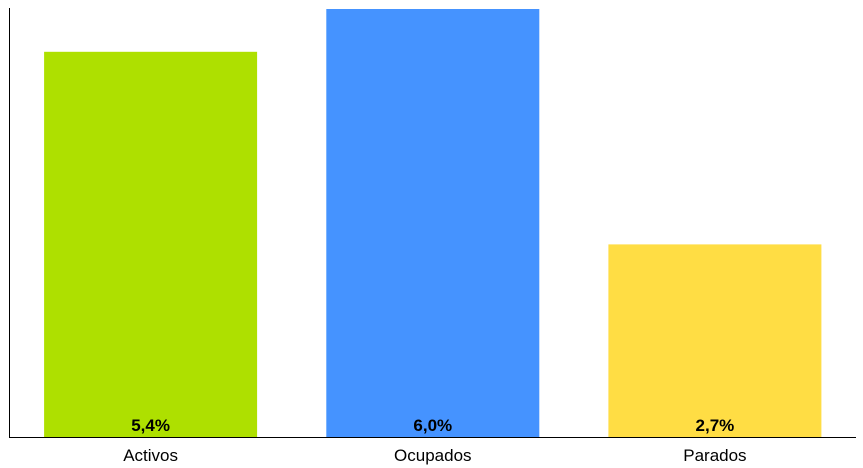 The width and height of the screenshot is (863, 468). What do you see at coordinates (150, 425) in the screenshot?
I see `data-label-activos: 5,4%` at bounding box center [150, 425].